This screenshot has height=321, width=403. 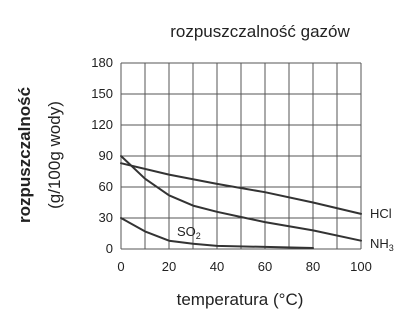 What do you see at coordinates (265, 266) in the screenshot?
I see `x-tick-label: 60` at bounding box center [265, 266].